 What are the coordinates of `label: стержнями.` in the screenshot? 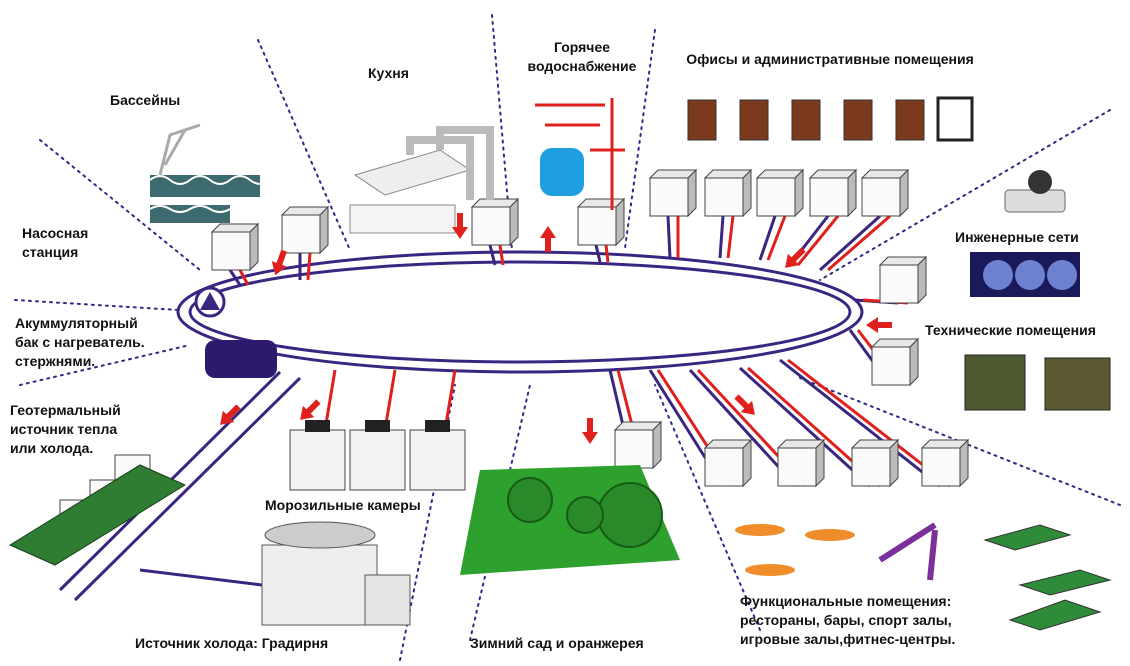 It's located at (55, 361).